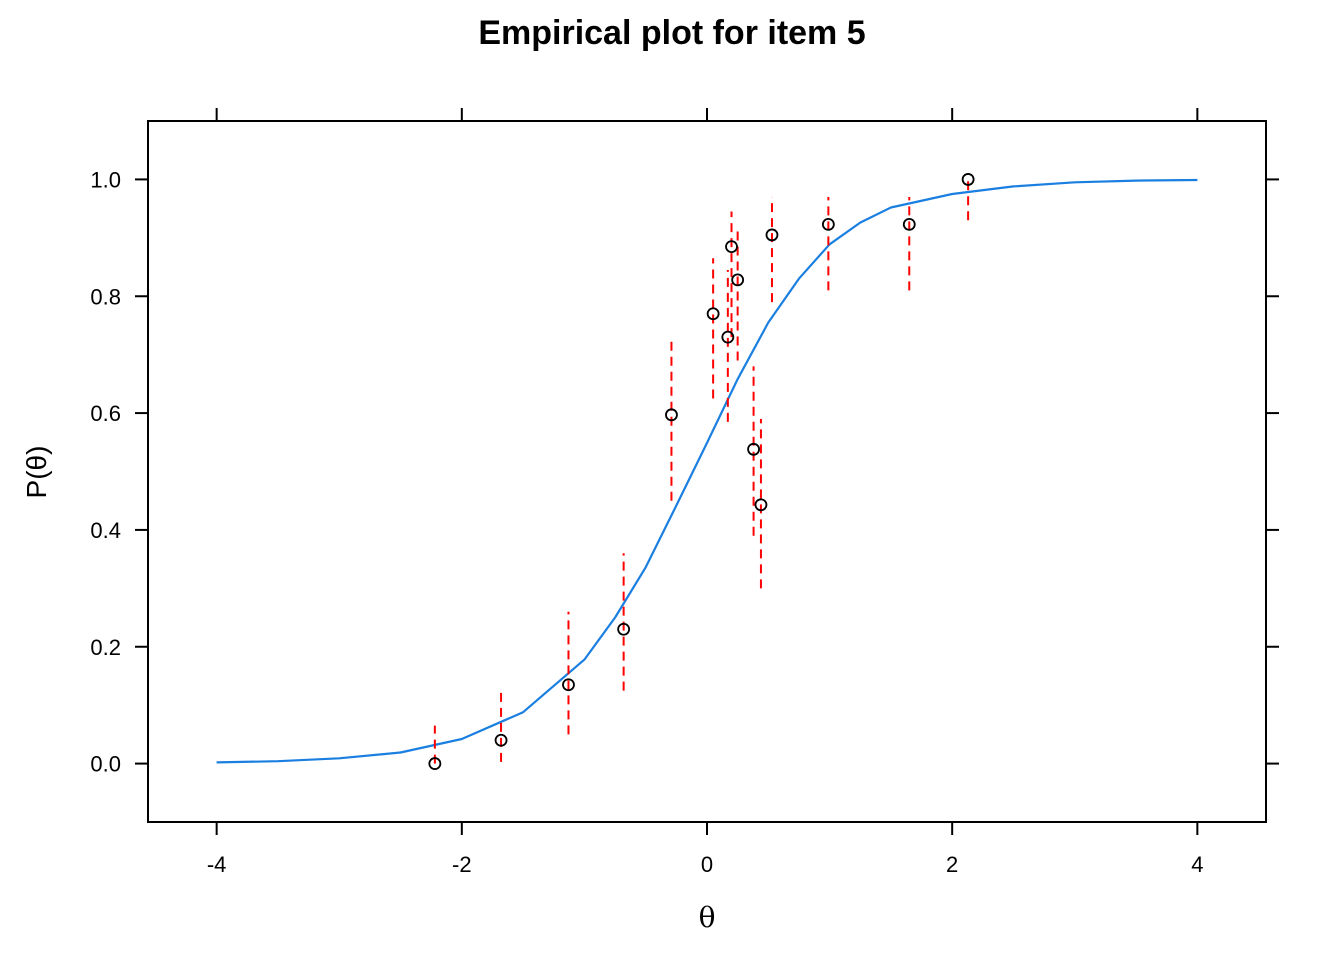 The width and height of the screenshot is (1344, 960). Describe the element at coordinates (707, 864) in the screenshot. I see `x-tick-label: 0` at that location.